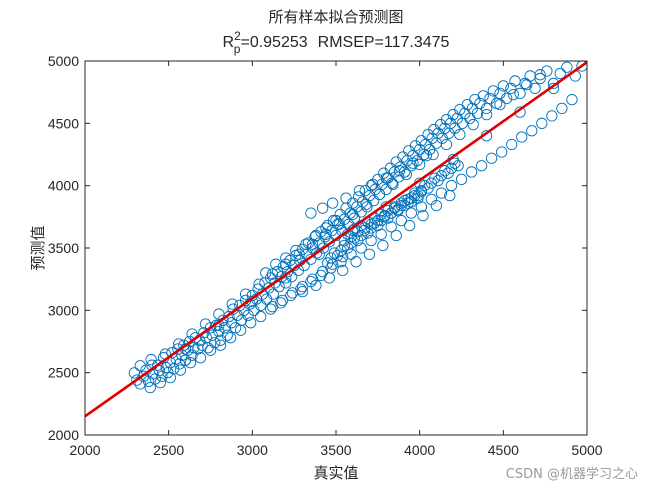 Image resolution: width=650 pixels, height=488 pixels. Describe the element at coordinates (63, 123) in the screenshot. I see `y-tick-label: 4500` at that location.